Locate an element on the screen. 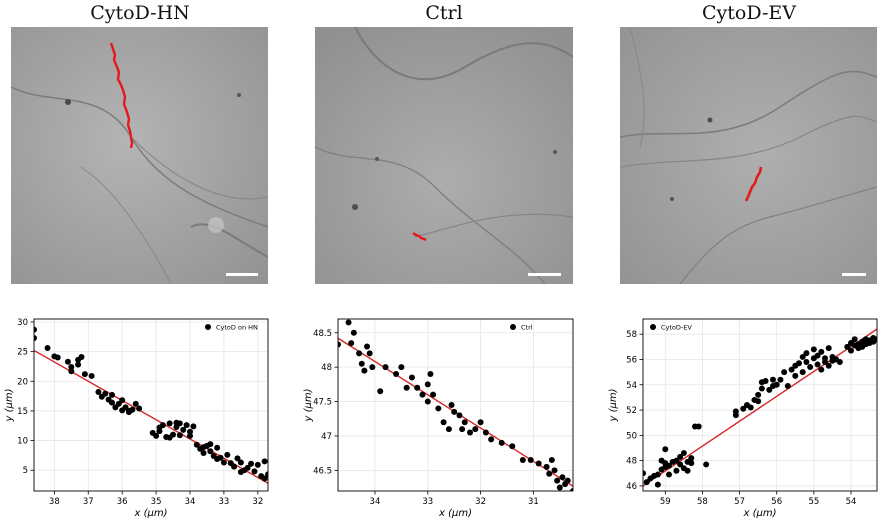 The width and height of the screenshot is (885, 525). chart-1: 34 33 32 31 46.5 47 47.5 48 48.5 x (μm) y (μm) Ctrl is located at coordinates (438, 418).